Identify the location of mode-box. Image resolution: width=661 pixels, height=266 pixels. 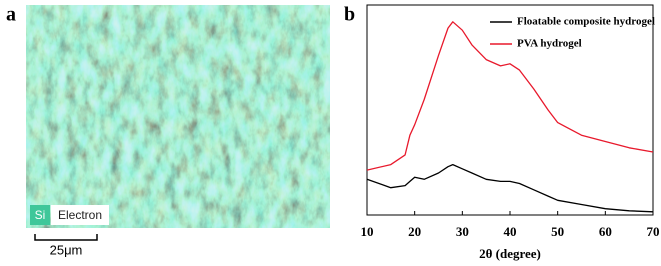
(80, 215).